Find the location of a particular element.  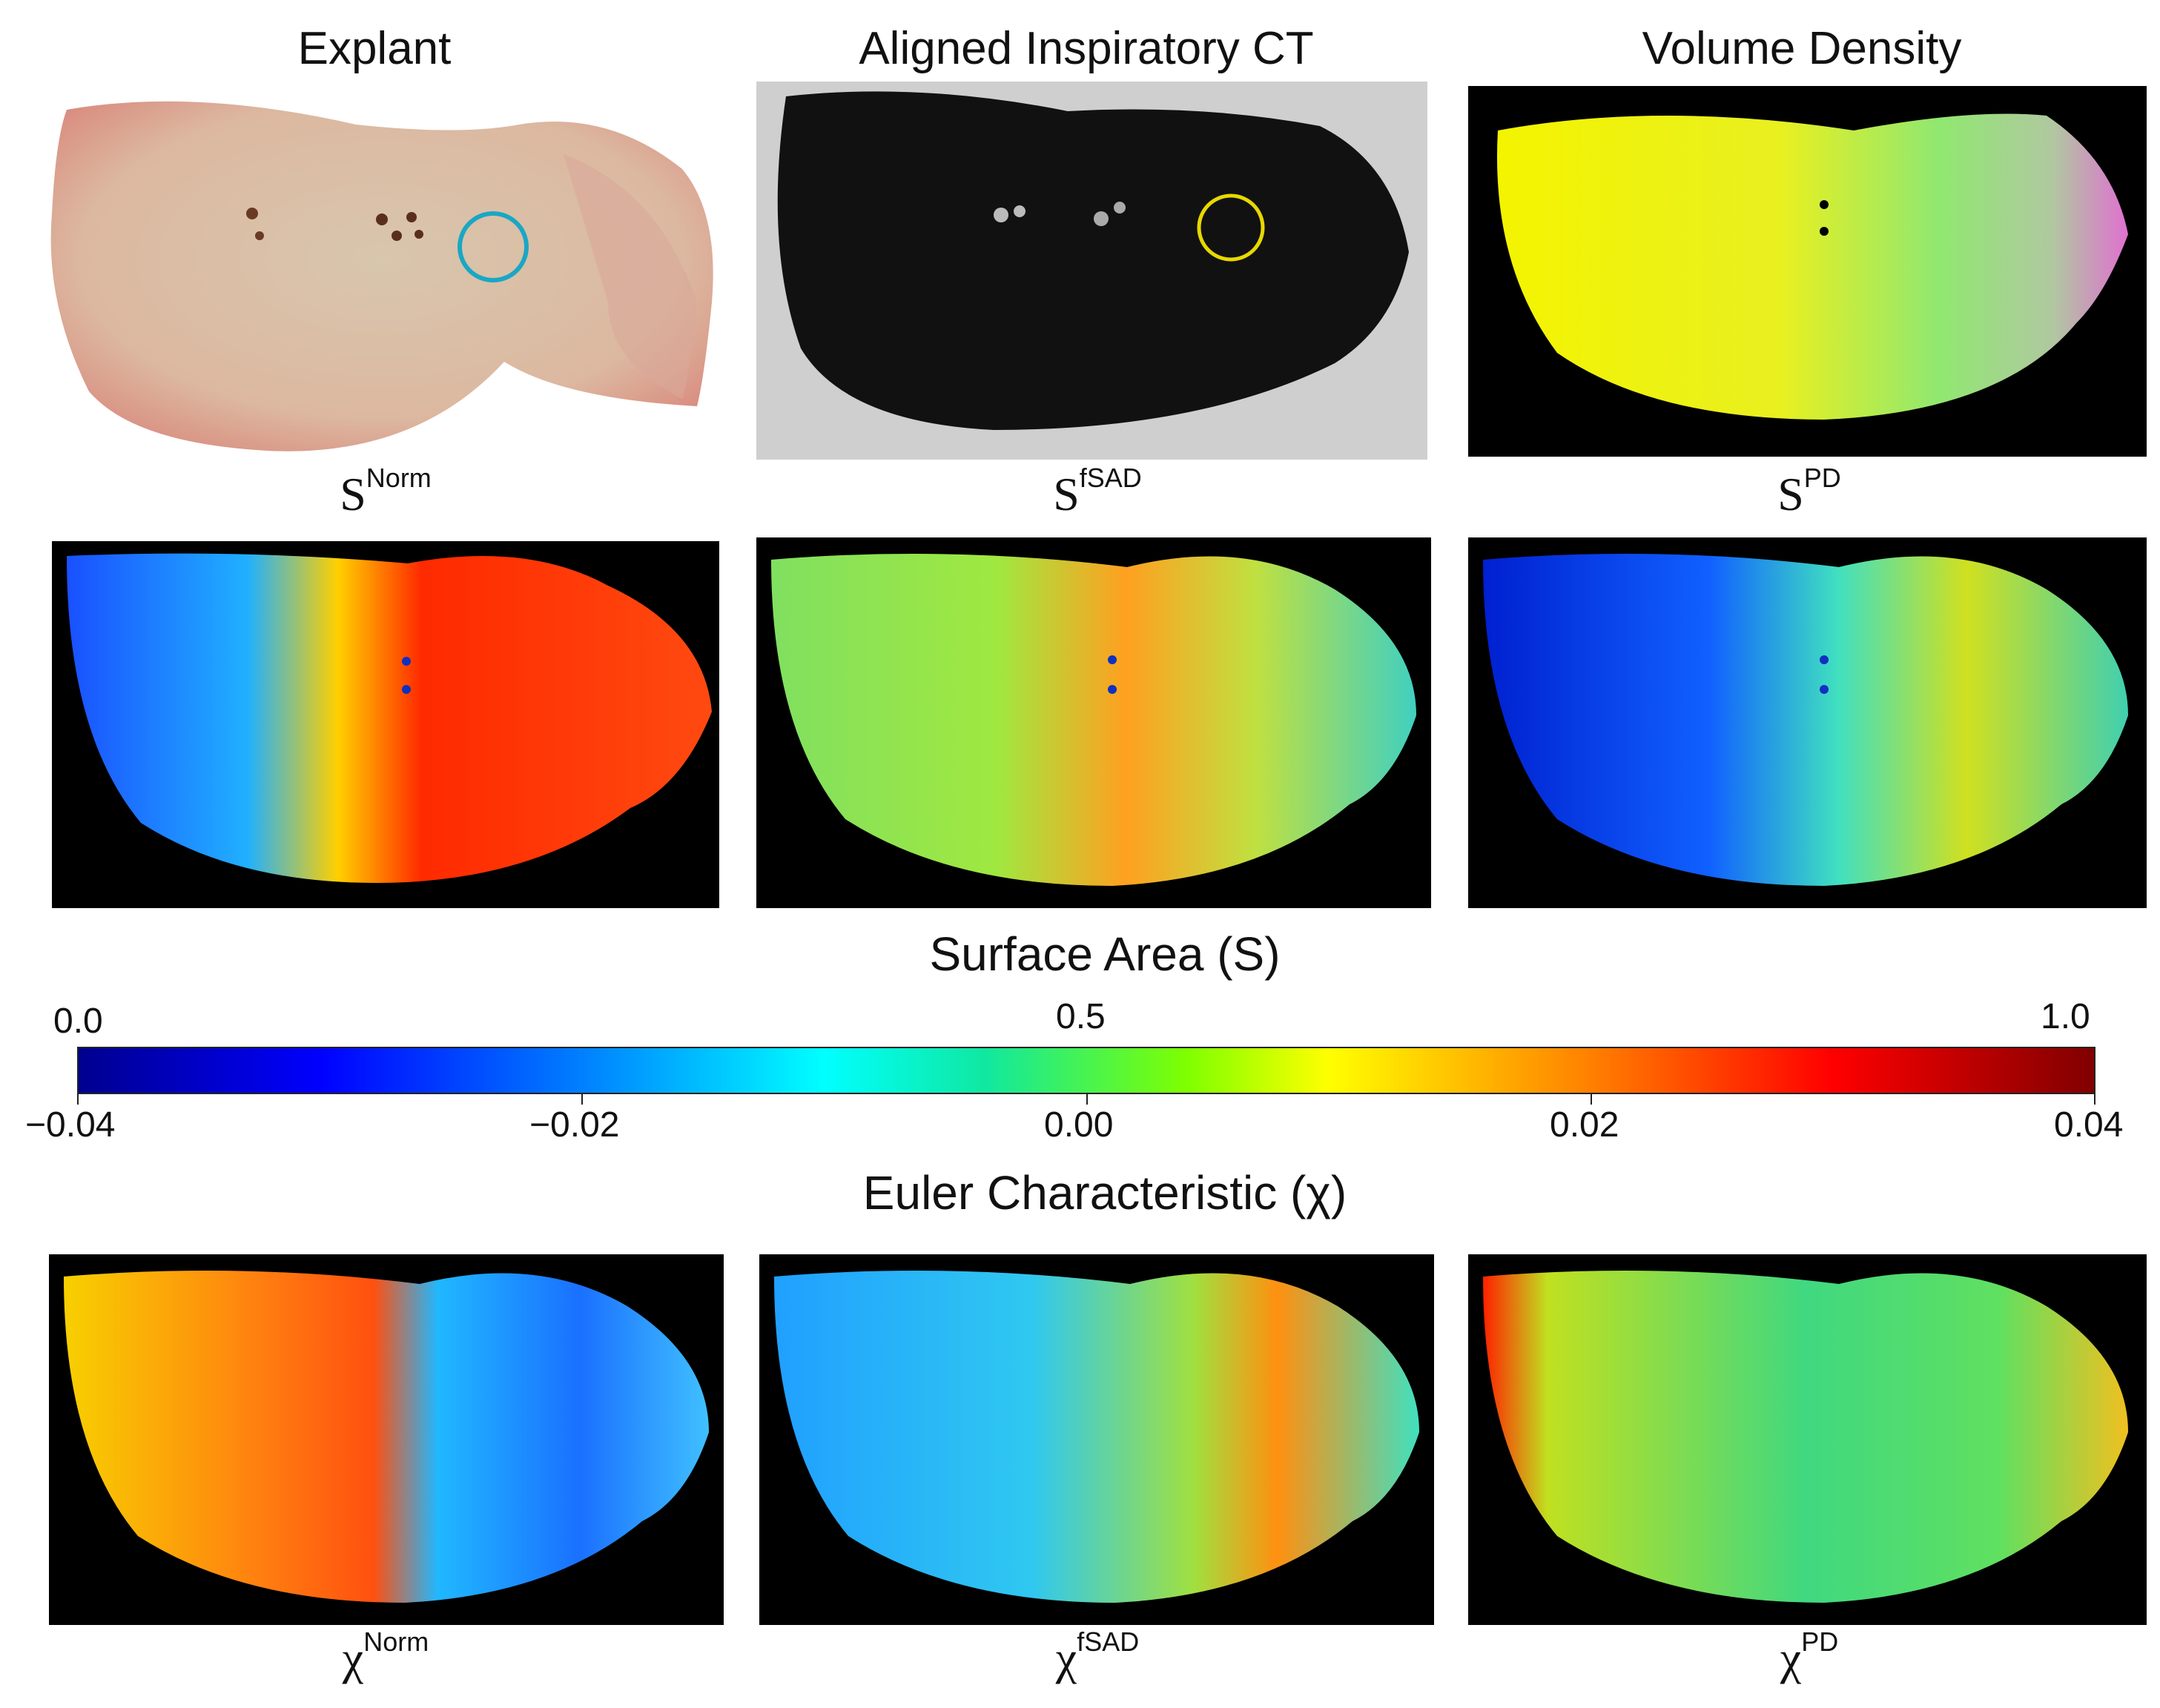

ct-roi-circle is located at coordinates (1231, 227).